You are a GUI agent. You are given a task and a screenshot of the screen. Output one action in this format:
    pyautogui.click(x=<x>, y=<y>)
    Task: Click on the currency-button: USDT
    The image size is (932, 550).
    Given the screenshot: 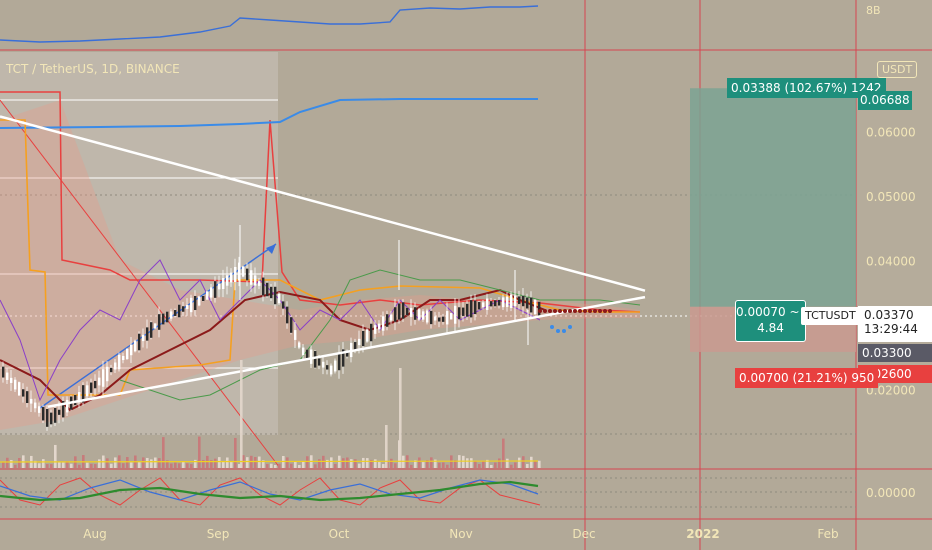 What is the action you would take?
    pyautogui.click(x=897, y=69)
    